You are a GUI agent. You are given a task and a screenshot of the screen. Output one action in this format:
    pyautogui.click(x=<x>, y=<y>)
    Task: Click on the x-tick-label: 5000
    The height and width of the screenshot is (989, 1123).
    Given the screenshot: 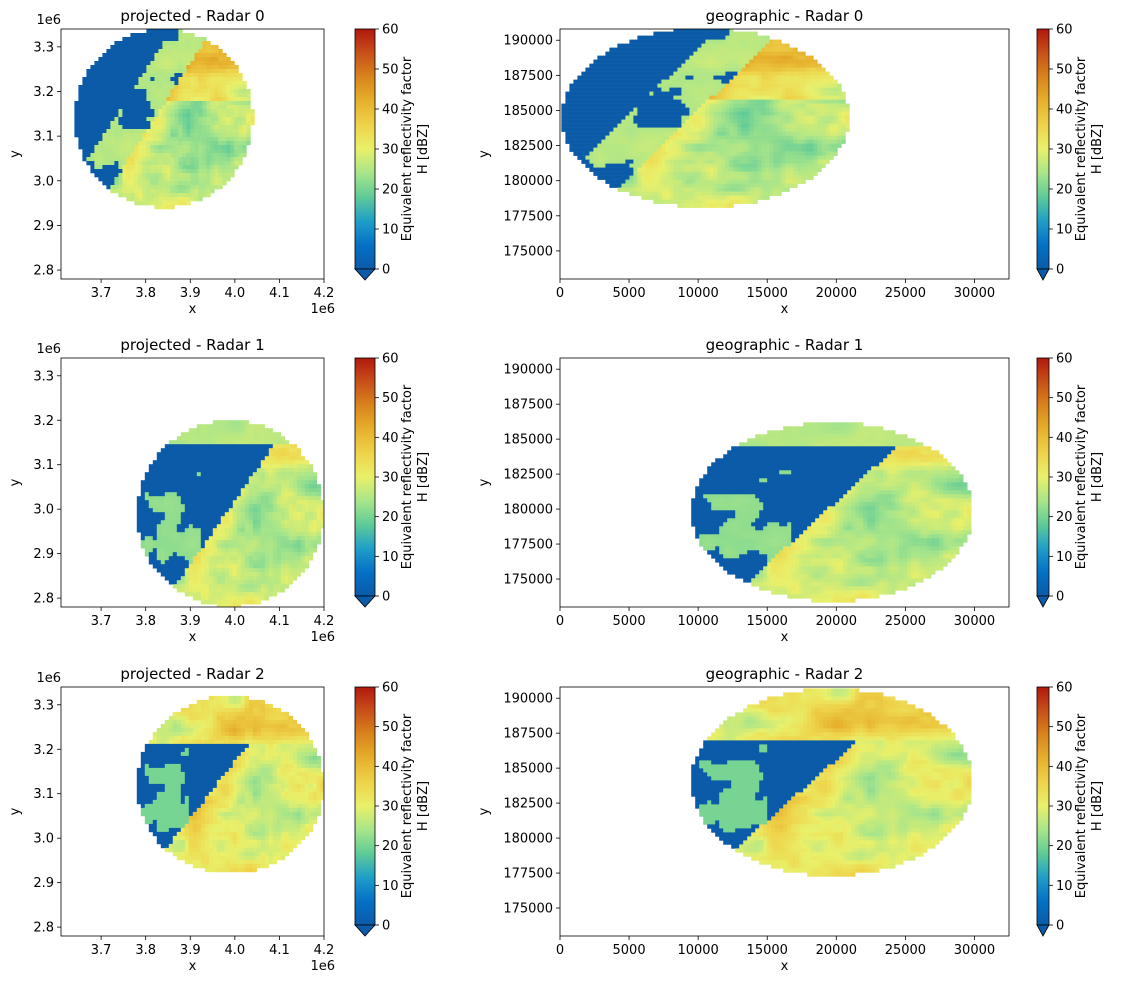 What is the action you would take?
    pyautogui.click(x=629, y=621)
    